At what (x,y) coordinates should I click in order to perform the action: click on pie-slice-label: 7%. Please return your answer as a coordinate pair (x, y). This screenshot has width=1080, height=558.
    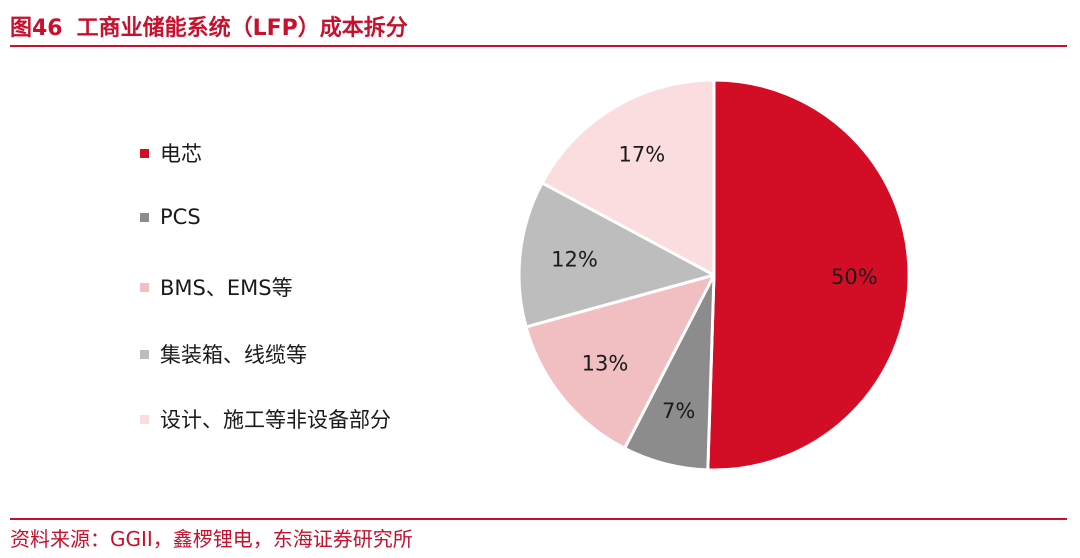
    Looking at the image, I should click on (678, 411).